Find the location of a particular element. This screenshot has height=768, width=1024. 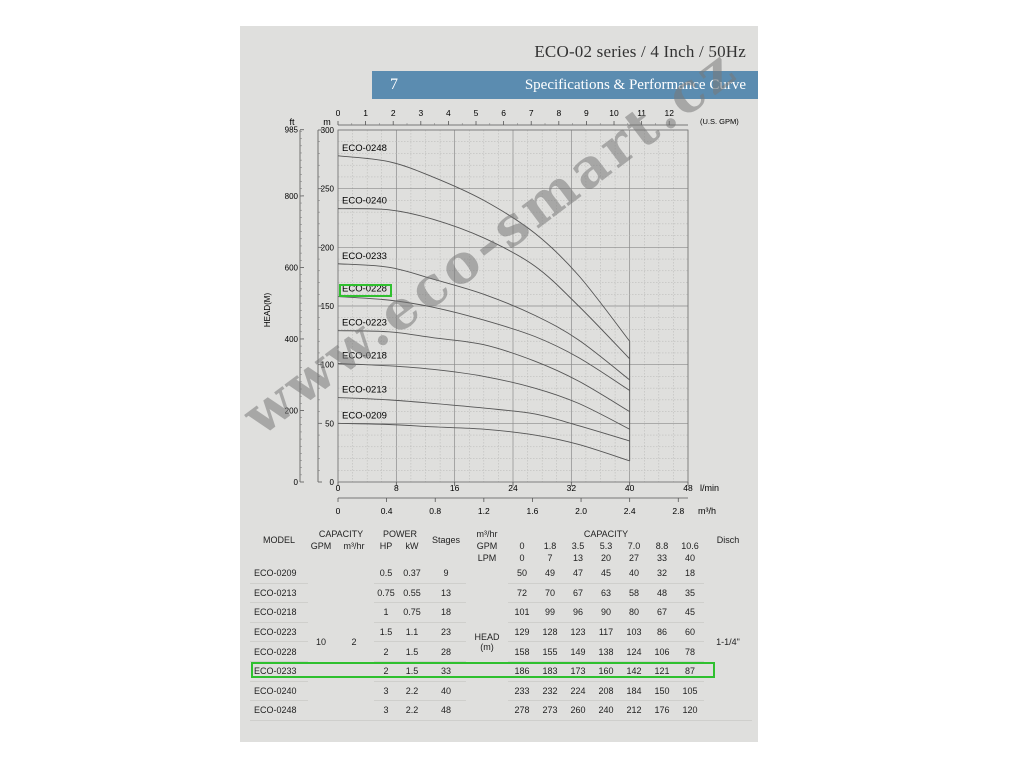

ft-tick-label: 200 is located at coordinates (292, 410).